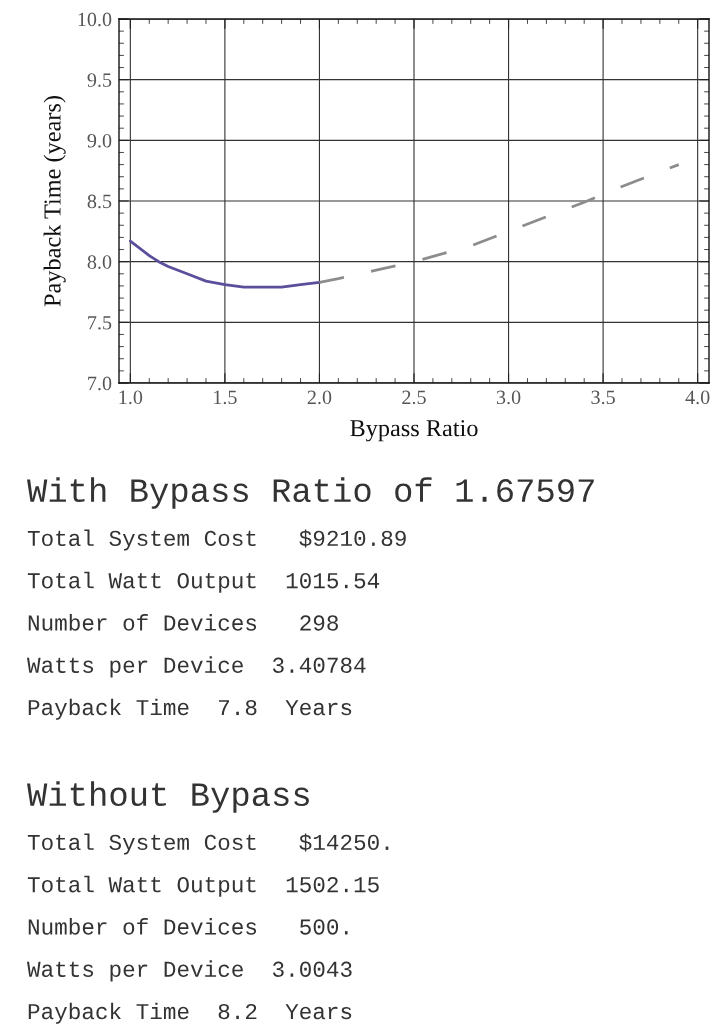  I want to click on x-tick-label: 2.0, so click(319, 397).